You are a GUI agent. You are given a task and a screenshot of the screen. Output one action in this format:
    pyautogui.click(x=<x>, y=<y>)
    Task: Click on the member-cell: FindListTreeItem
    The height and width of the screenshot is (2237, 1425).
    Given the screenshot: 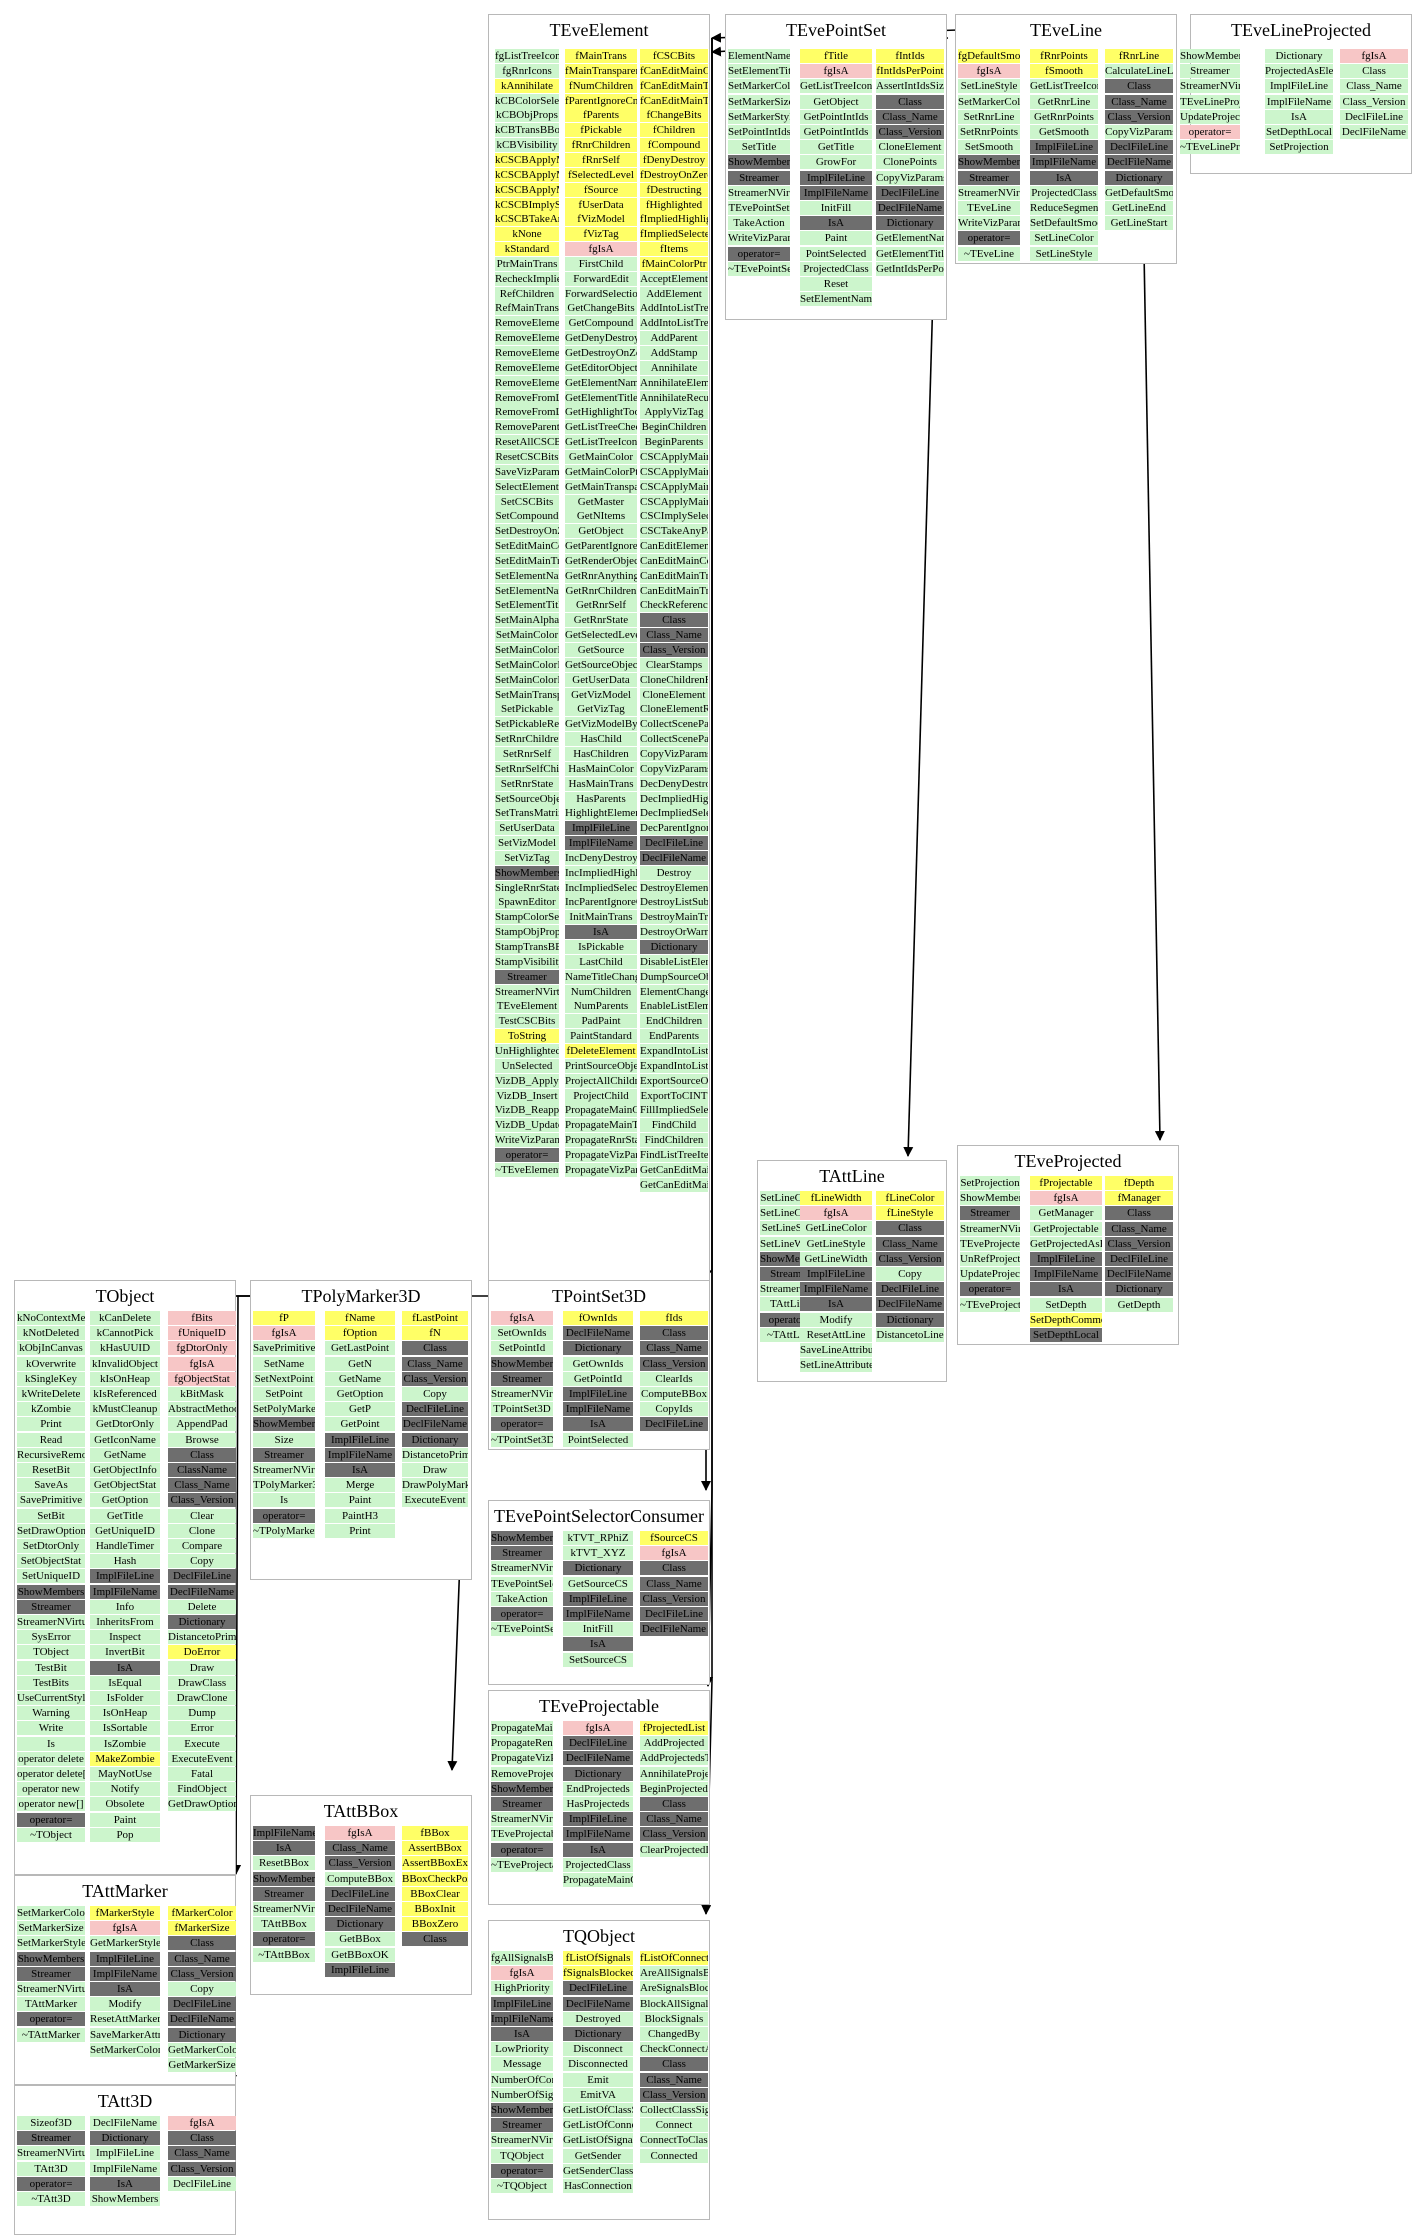 What is the action you would take?
    pyautogui.click(x=674, y=1154)
    